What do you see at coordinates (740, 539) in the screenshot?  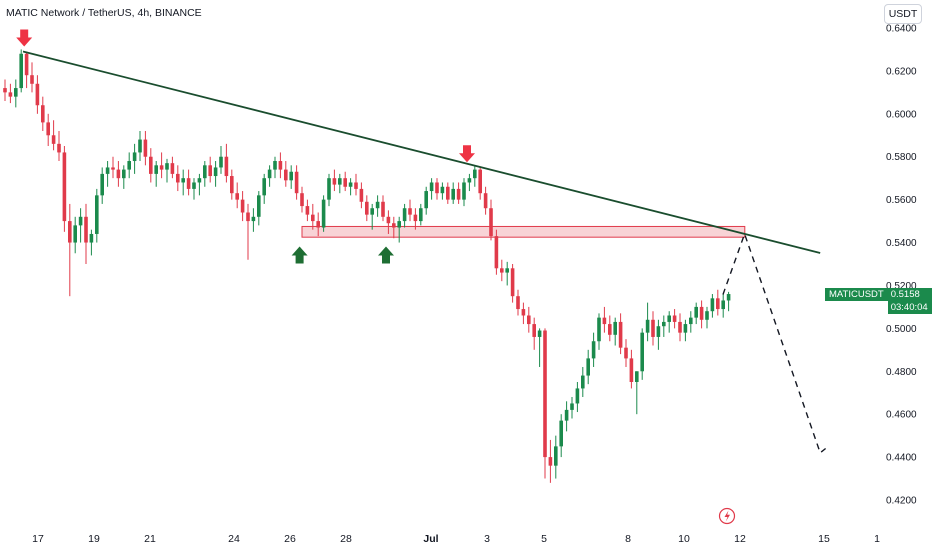 I see `time-tick-label: 12` at bounding box center [740, 539].